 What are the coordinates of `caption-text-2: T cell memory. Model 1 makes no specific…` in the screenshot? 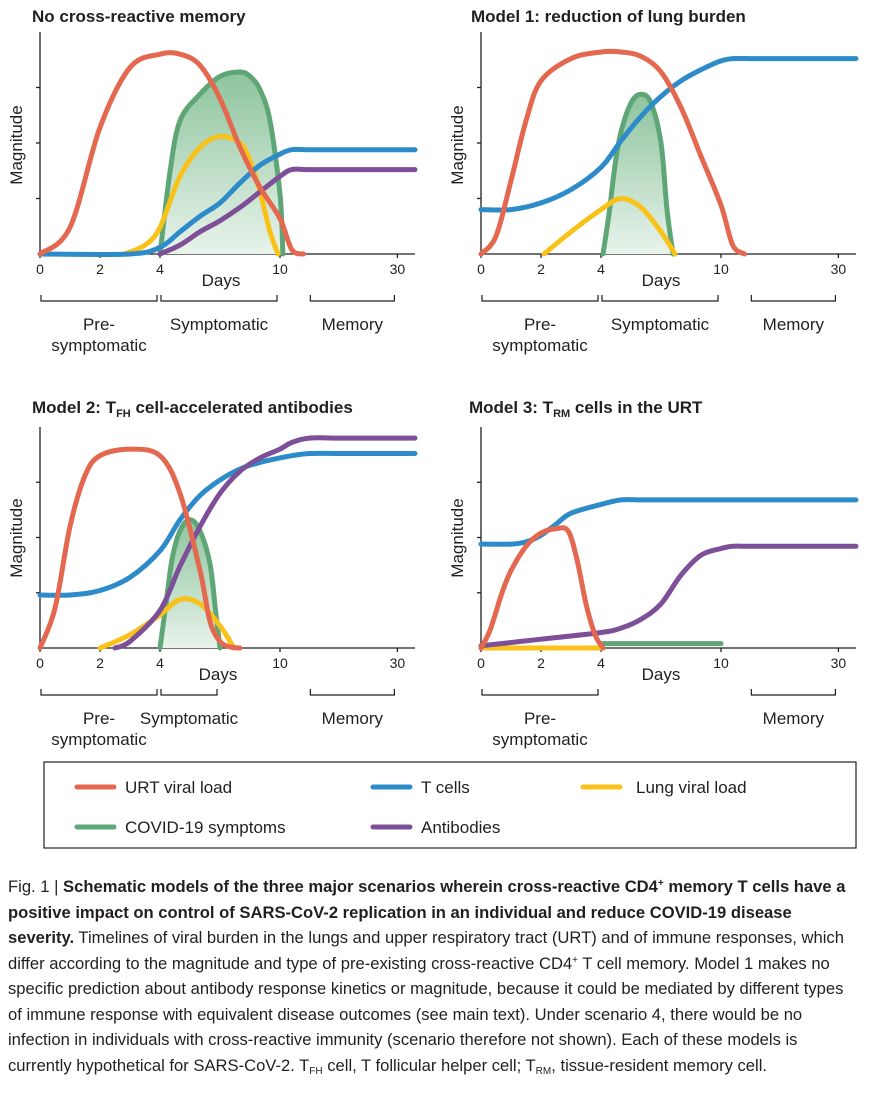 It's located at (426, 1014).